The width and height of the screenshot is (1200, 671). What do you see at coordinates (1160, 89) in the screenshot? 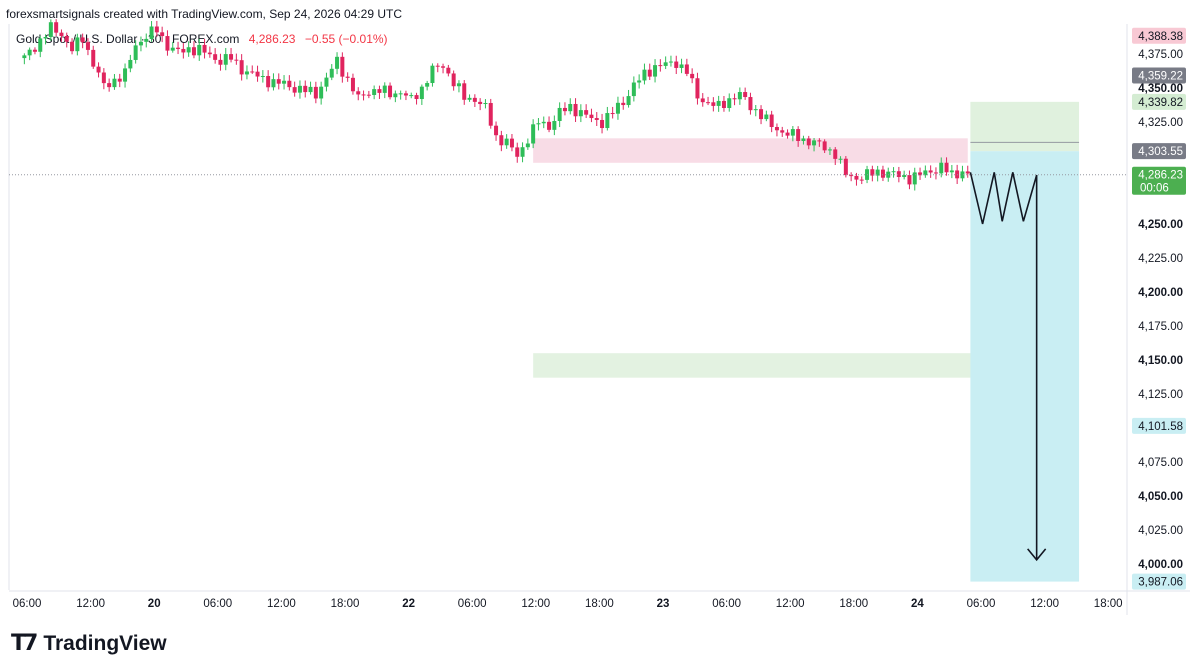
I see `price-tick-label: 4,350.00` at bounding box center [1160, 89].